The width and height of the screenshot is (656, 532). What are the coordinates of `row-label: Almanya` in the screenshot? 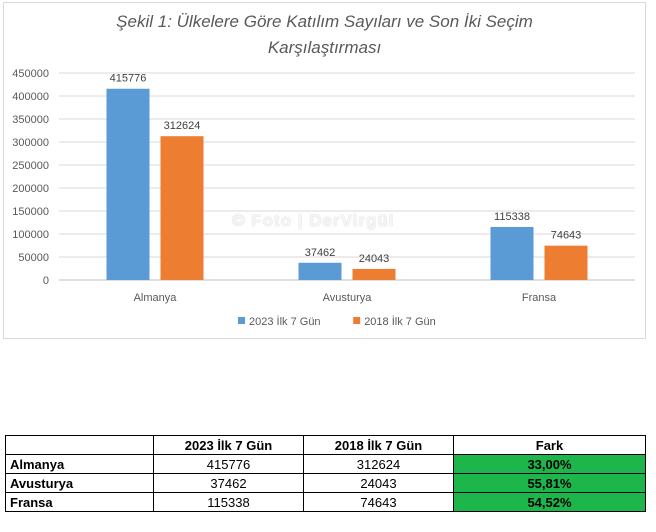 It's located at (79, 464).